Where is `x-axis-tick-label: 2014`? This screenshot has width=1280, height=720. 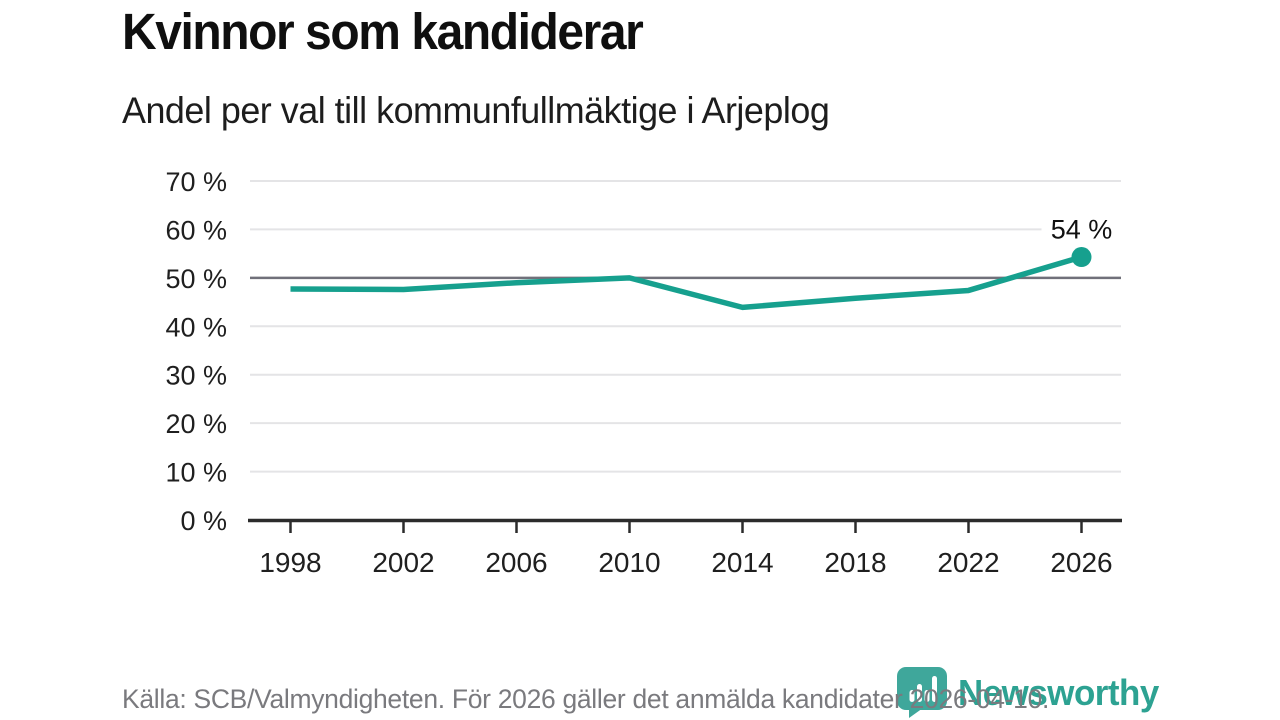
x-axis-tick-label: 2014 is located at coordinates (742, 562).